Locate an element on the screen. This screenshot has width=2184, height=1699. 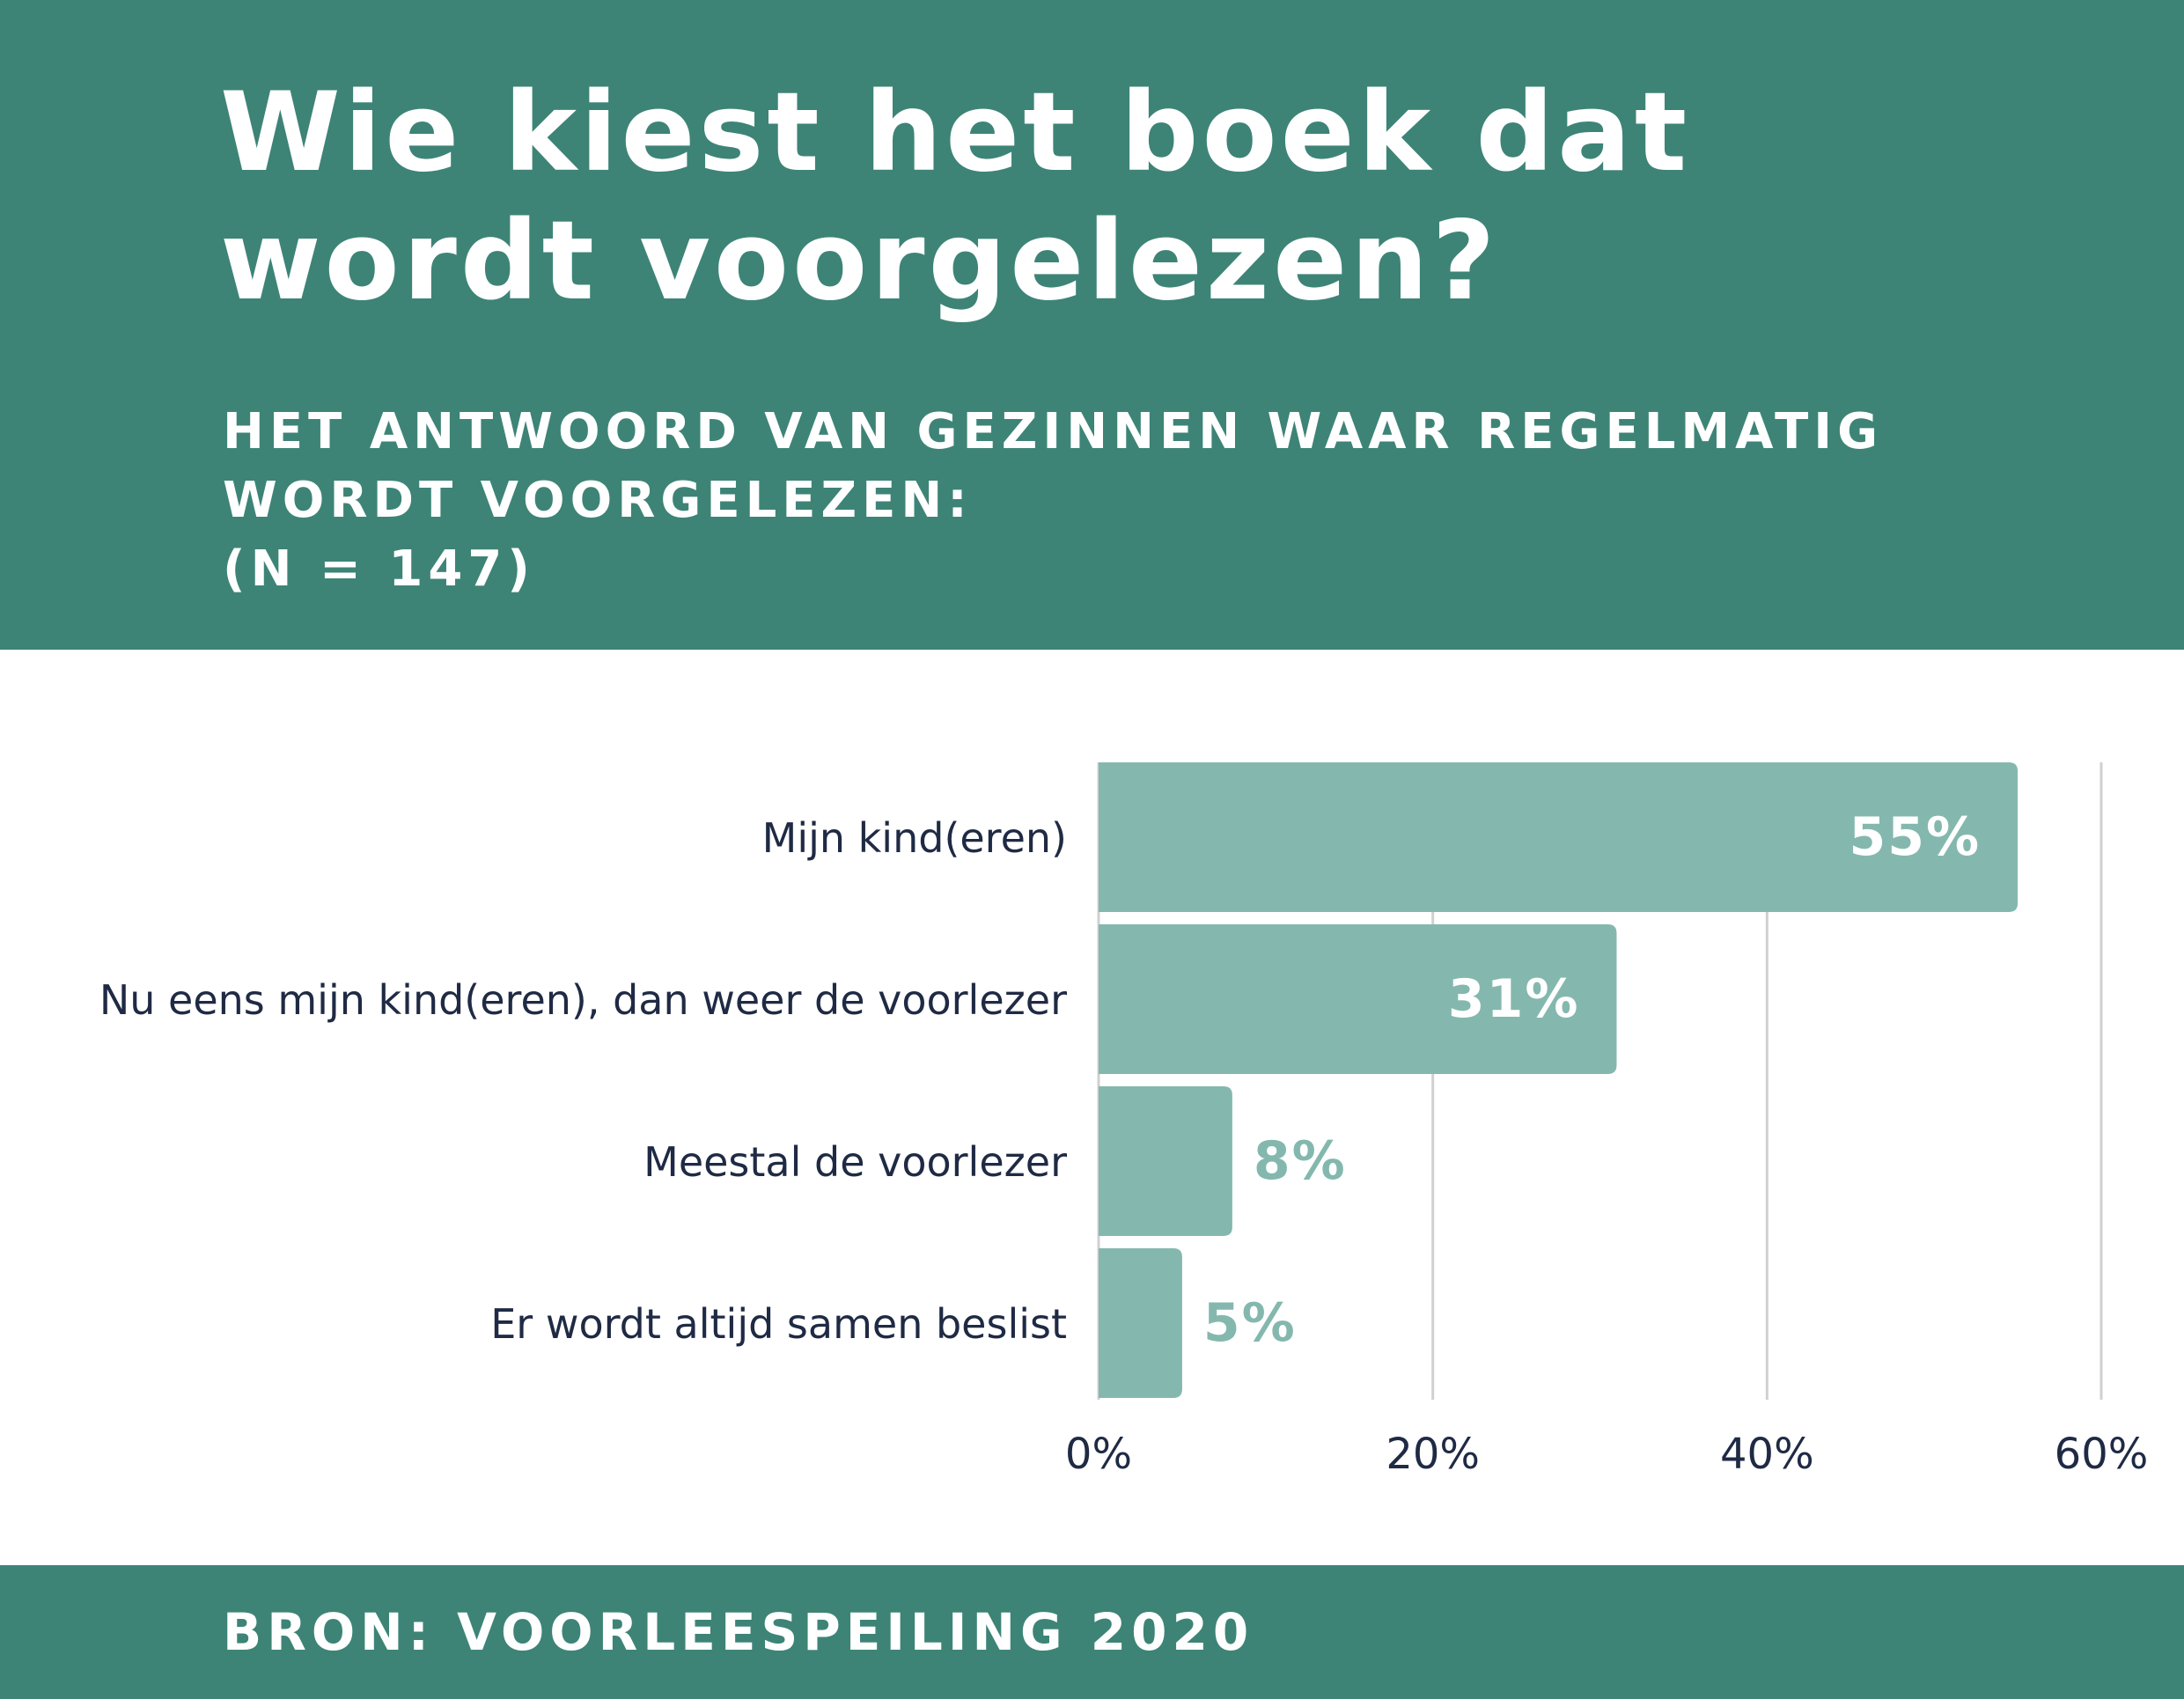
category-label: Meestal de voorlezer is located at coordinates (855, 1162).